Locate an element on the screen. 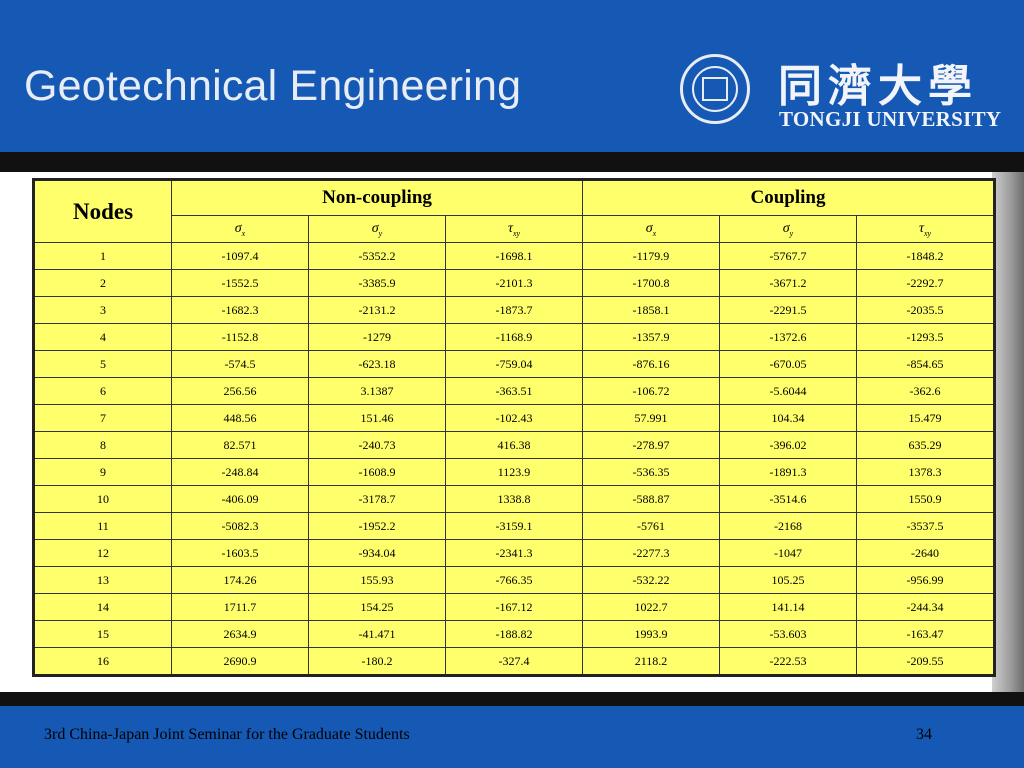 The width and height of the screenshot is (1024, 768). value-cell: 104.34 is located at coordinates (788, 418).